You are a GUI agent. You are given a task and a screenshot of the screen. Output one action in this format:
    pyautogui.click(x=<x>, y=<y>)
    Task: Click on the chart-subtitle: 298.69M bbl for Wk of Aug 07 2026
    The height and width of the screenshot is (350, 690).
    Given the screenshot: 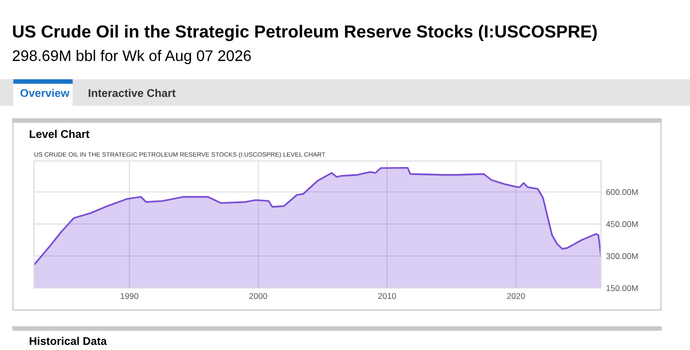 What is the action you would take?
    pyautogui.click(x=131, y=57)
    